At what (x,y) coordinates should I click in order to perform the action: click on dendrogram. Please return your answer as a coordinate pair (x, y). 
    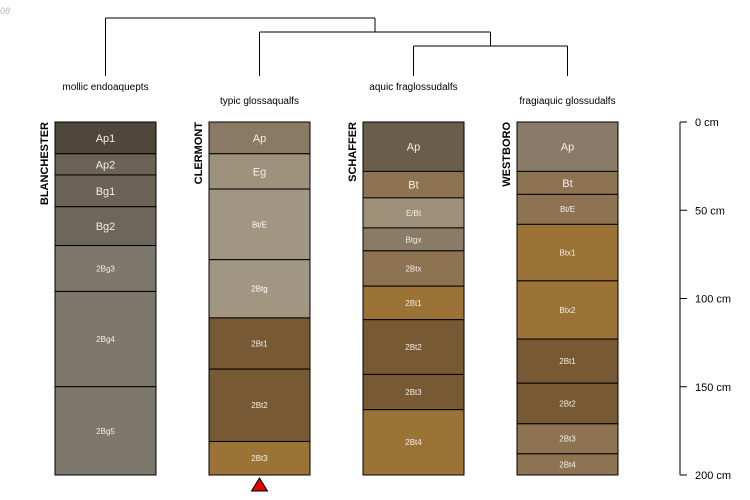
    Looking at the image, I should click on (336, 46).